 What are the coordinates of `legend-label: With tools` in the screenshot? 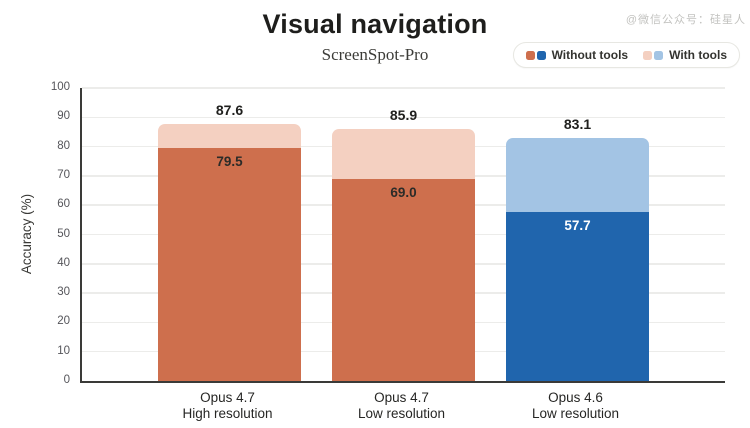 It's located at (698, 55).